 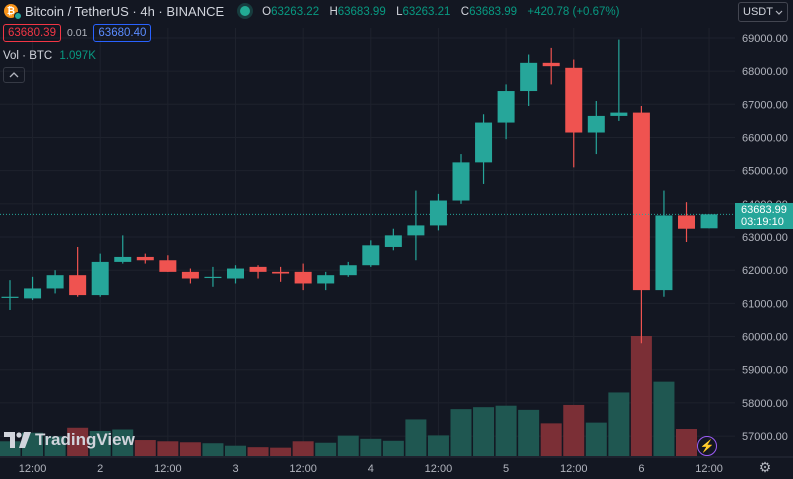 What do you see at coordinates (28, 56) in the screenshot?
I see `volume-label: Vol · BTC` at bounding box center [28, 56].